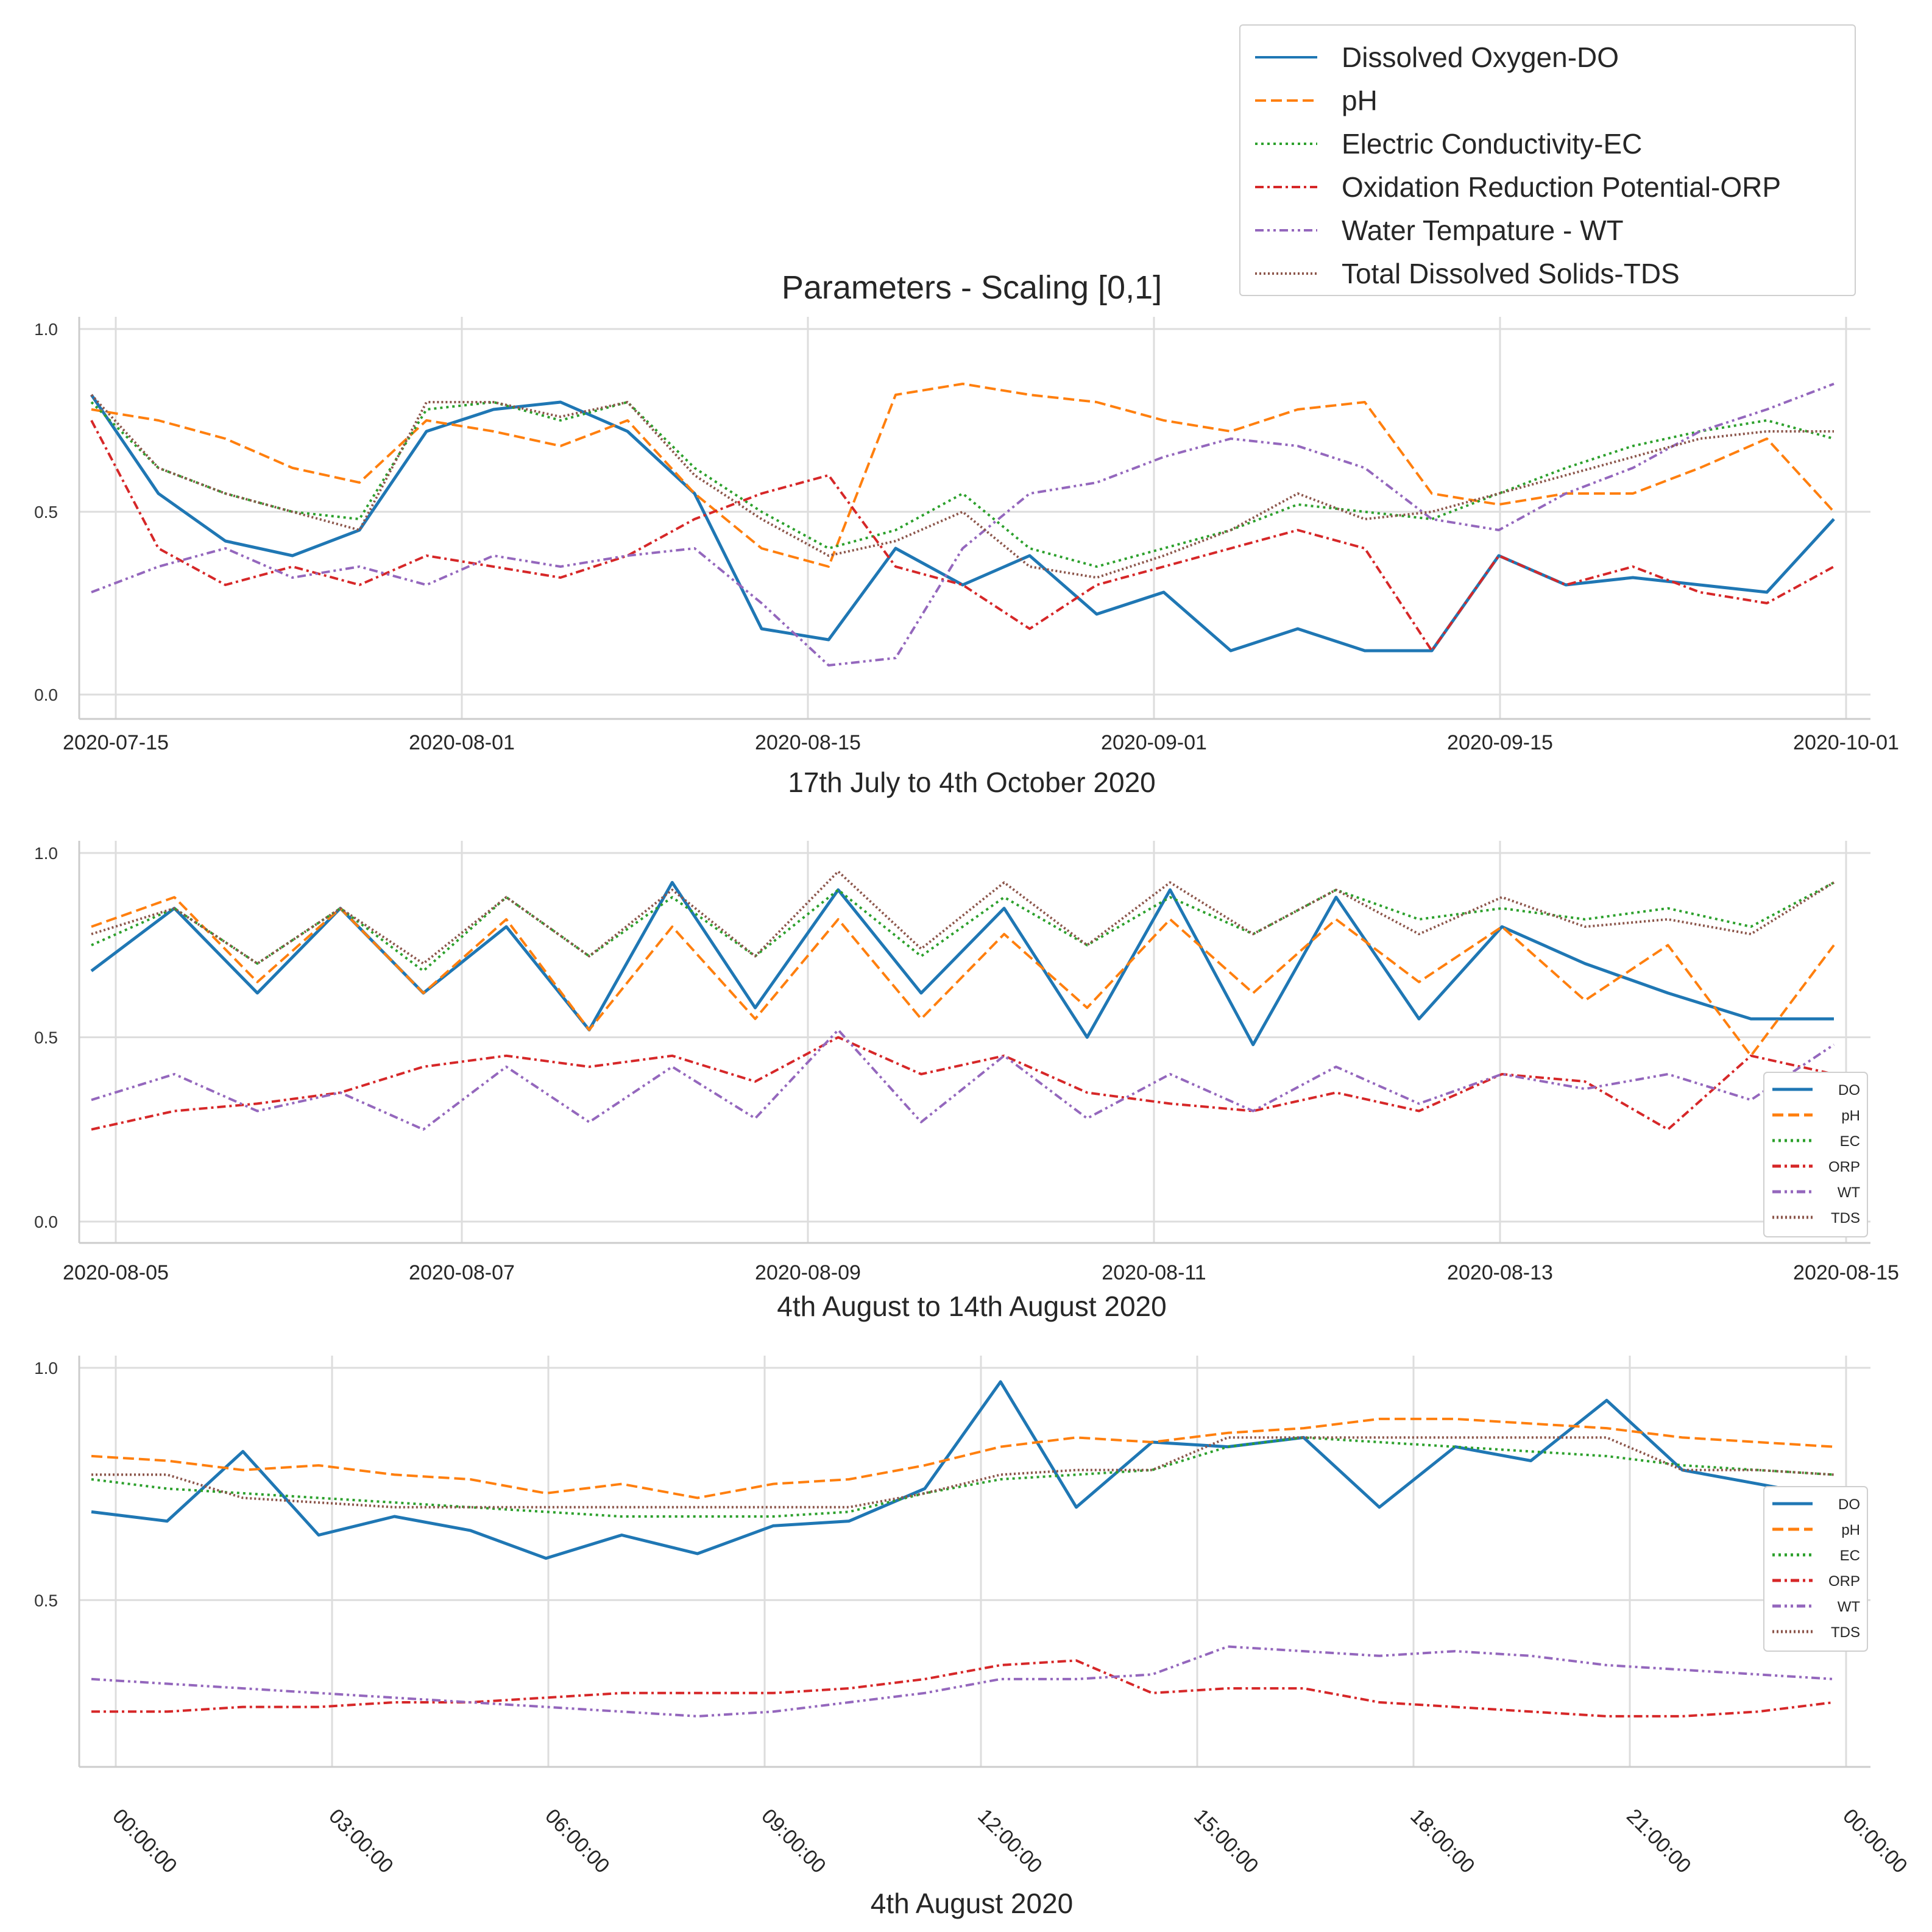  Describe the element at coordinates (1562, 187) in the screenshot. I see `legend-label: Oxidation Reduction Potential-ORP` at that location.